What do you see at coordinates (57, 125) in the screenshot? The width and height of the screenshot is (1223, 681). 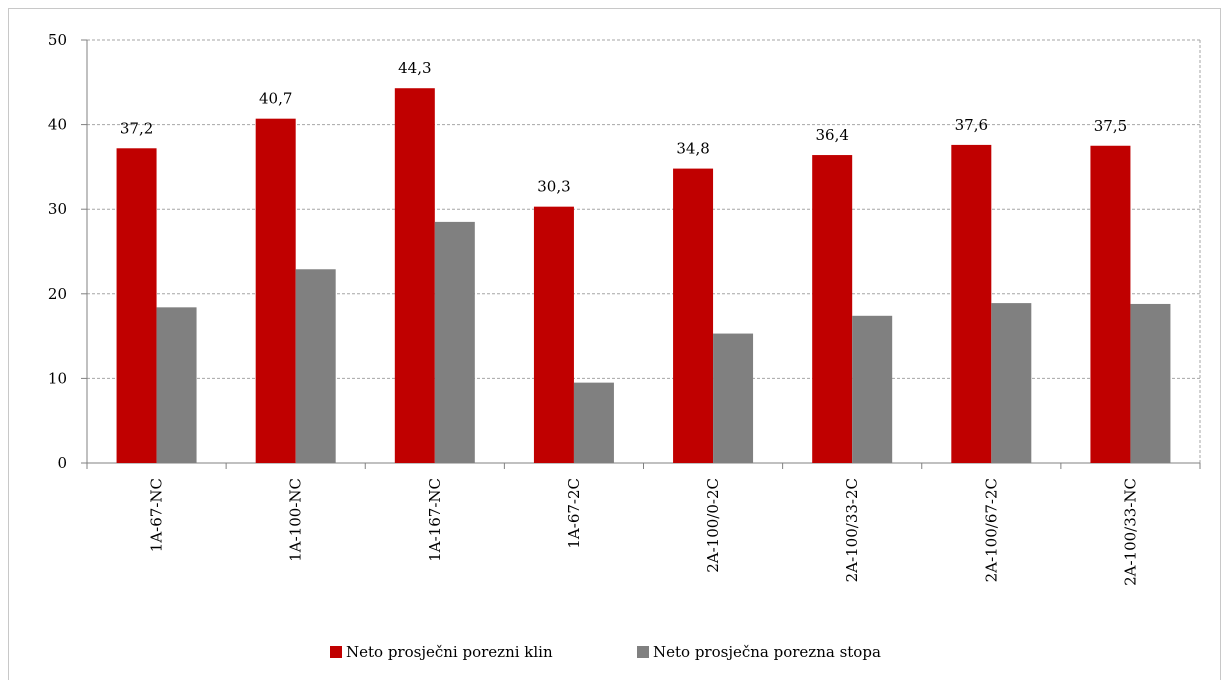 I see `y-tick-label: 40` at bounding box center [57, 125].